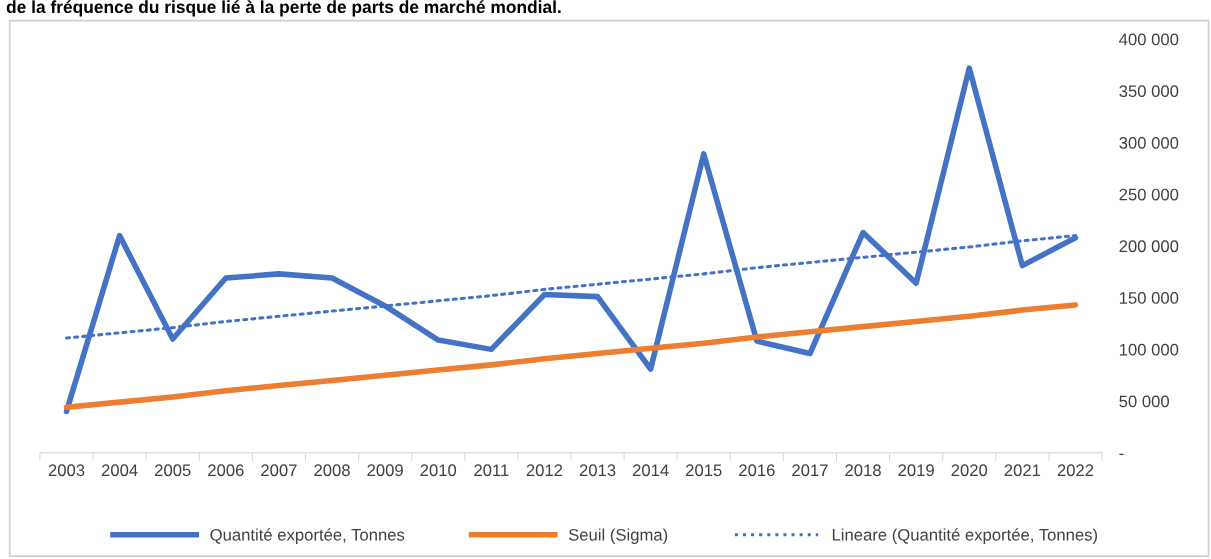 This screenshot has height=559, width=1211. What do you see at coordinates (226, 470) in the screenshot?
I see `x-tick-label: 2006` at bounding box center [226, 470].